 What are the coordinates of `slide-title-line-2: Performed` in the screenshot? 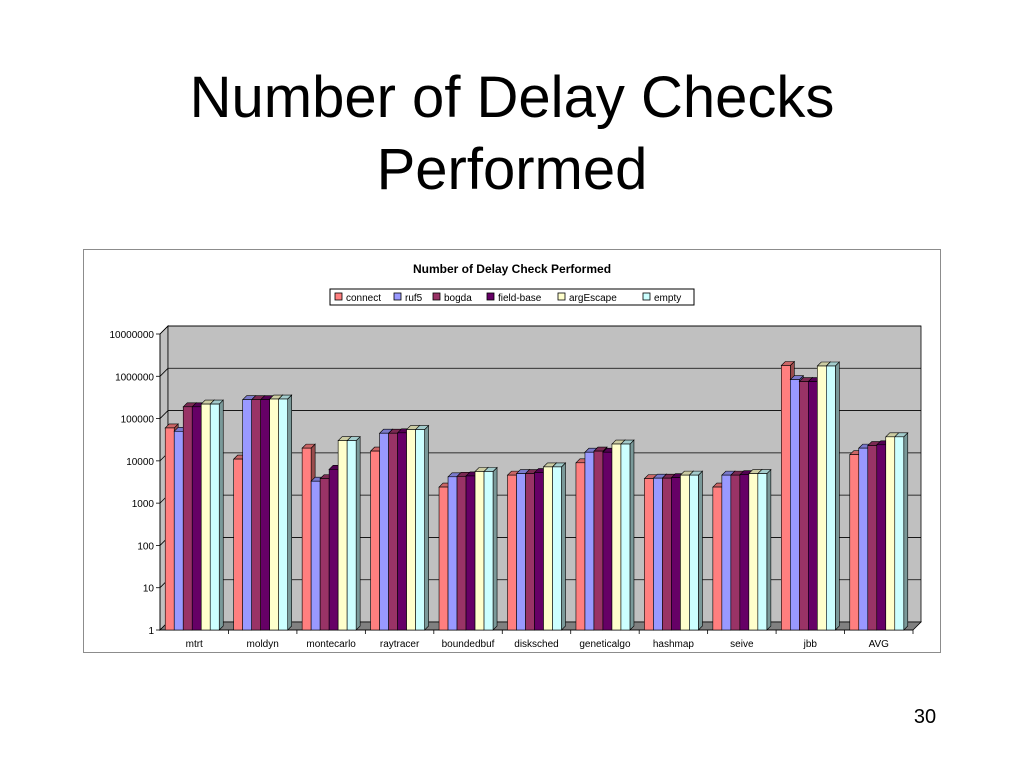 It's located at (512, 169).